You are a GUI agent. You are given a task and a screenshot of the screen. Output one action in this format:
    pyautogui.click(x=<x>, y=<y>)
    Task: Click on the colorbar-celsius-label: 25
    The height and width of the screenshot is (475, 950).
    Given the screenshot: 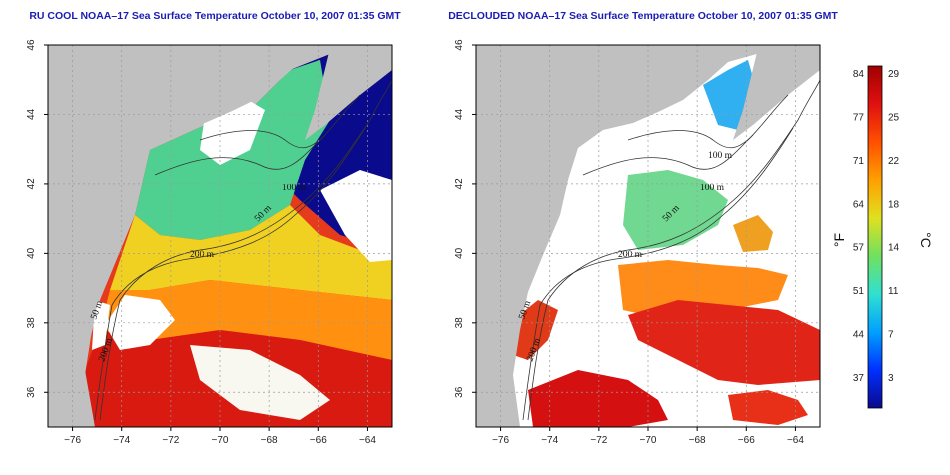 What is the action you would take?
    pyautogui.click(x=894, y=117)
    